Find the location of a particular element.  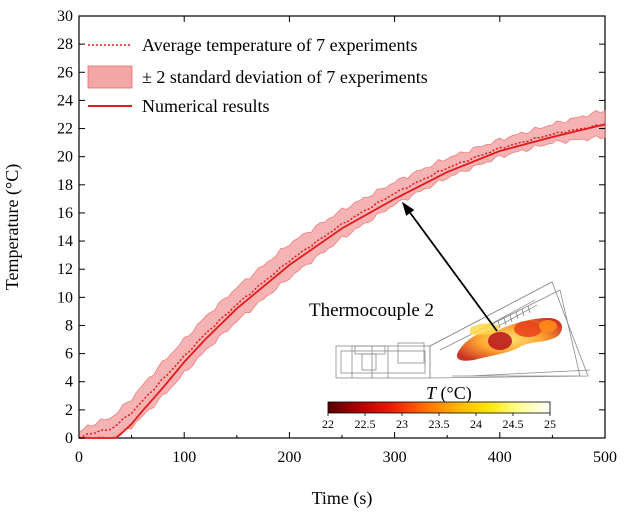

y-tick-label: 16 is located at coordinates (65, 213).